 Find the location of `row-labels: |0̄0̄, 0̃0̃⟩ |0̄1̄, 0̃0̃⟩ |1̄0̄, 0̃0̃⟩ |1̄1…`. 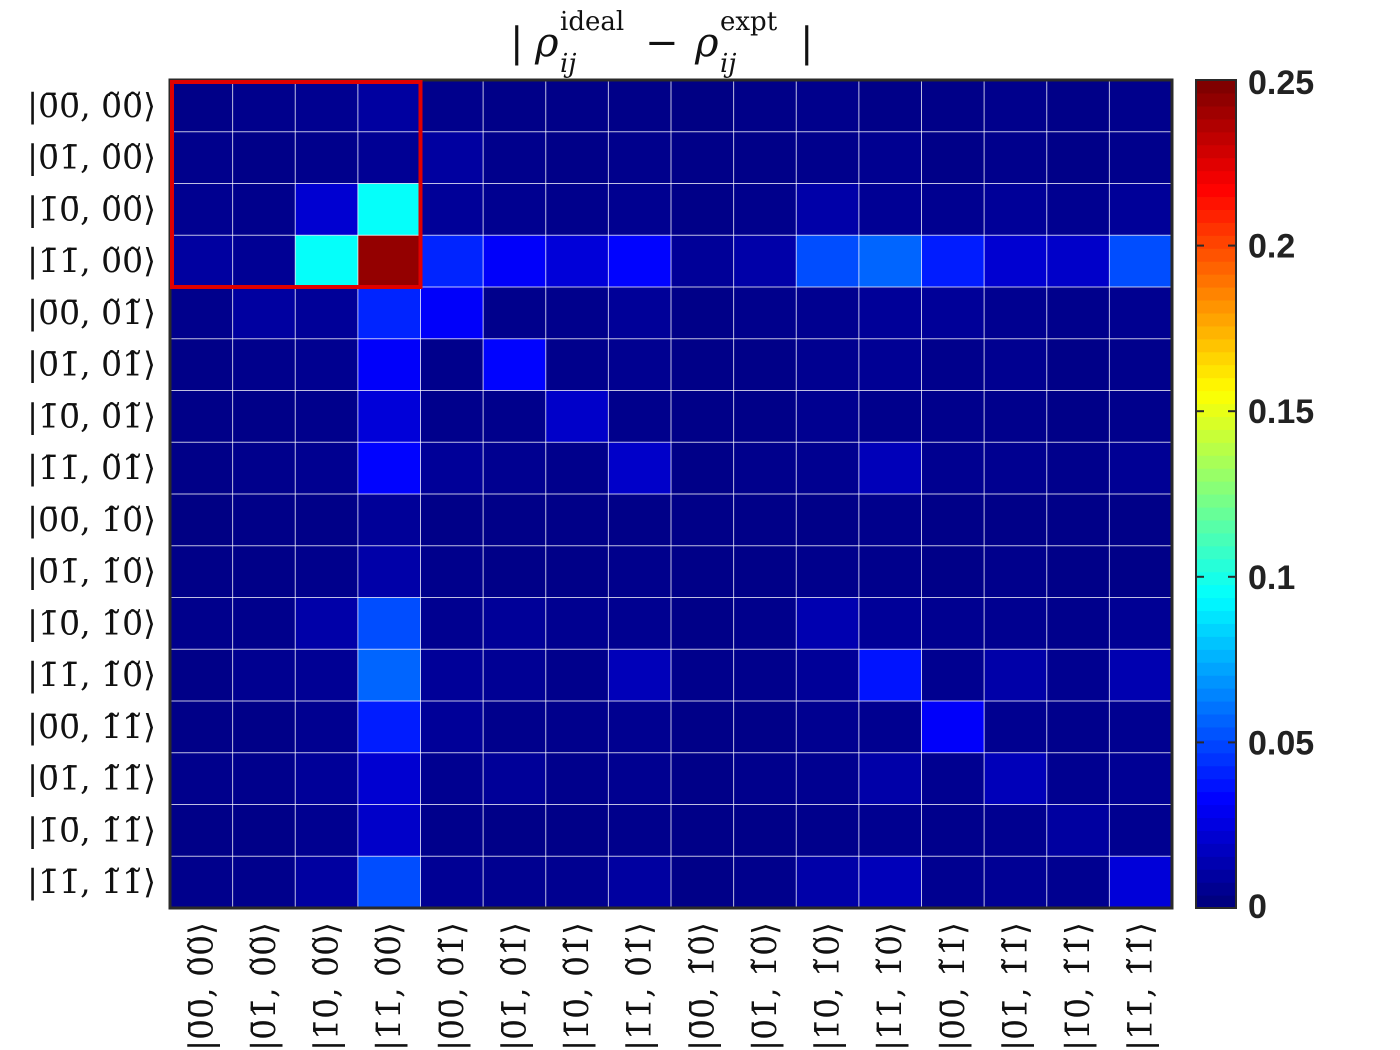

row-labels: |0̄0̄, 0̃0̃⟩ |0̄1̄, 0̃0̃⟩ |1̄0̄, 0̃0̃⟩ |1̄1… is located at coordinates (91, 493).